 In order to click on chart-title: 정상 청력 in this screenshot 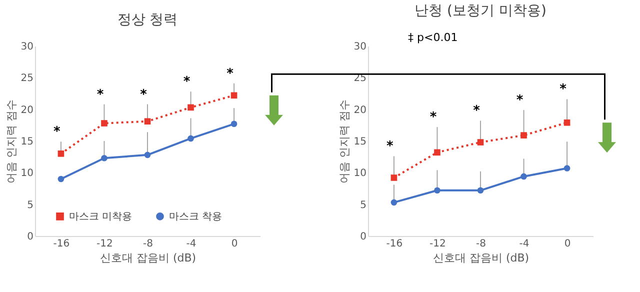, I will do `click(147, 20)`.